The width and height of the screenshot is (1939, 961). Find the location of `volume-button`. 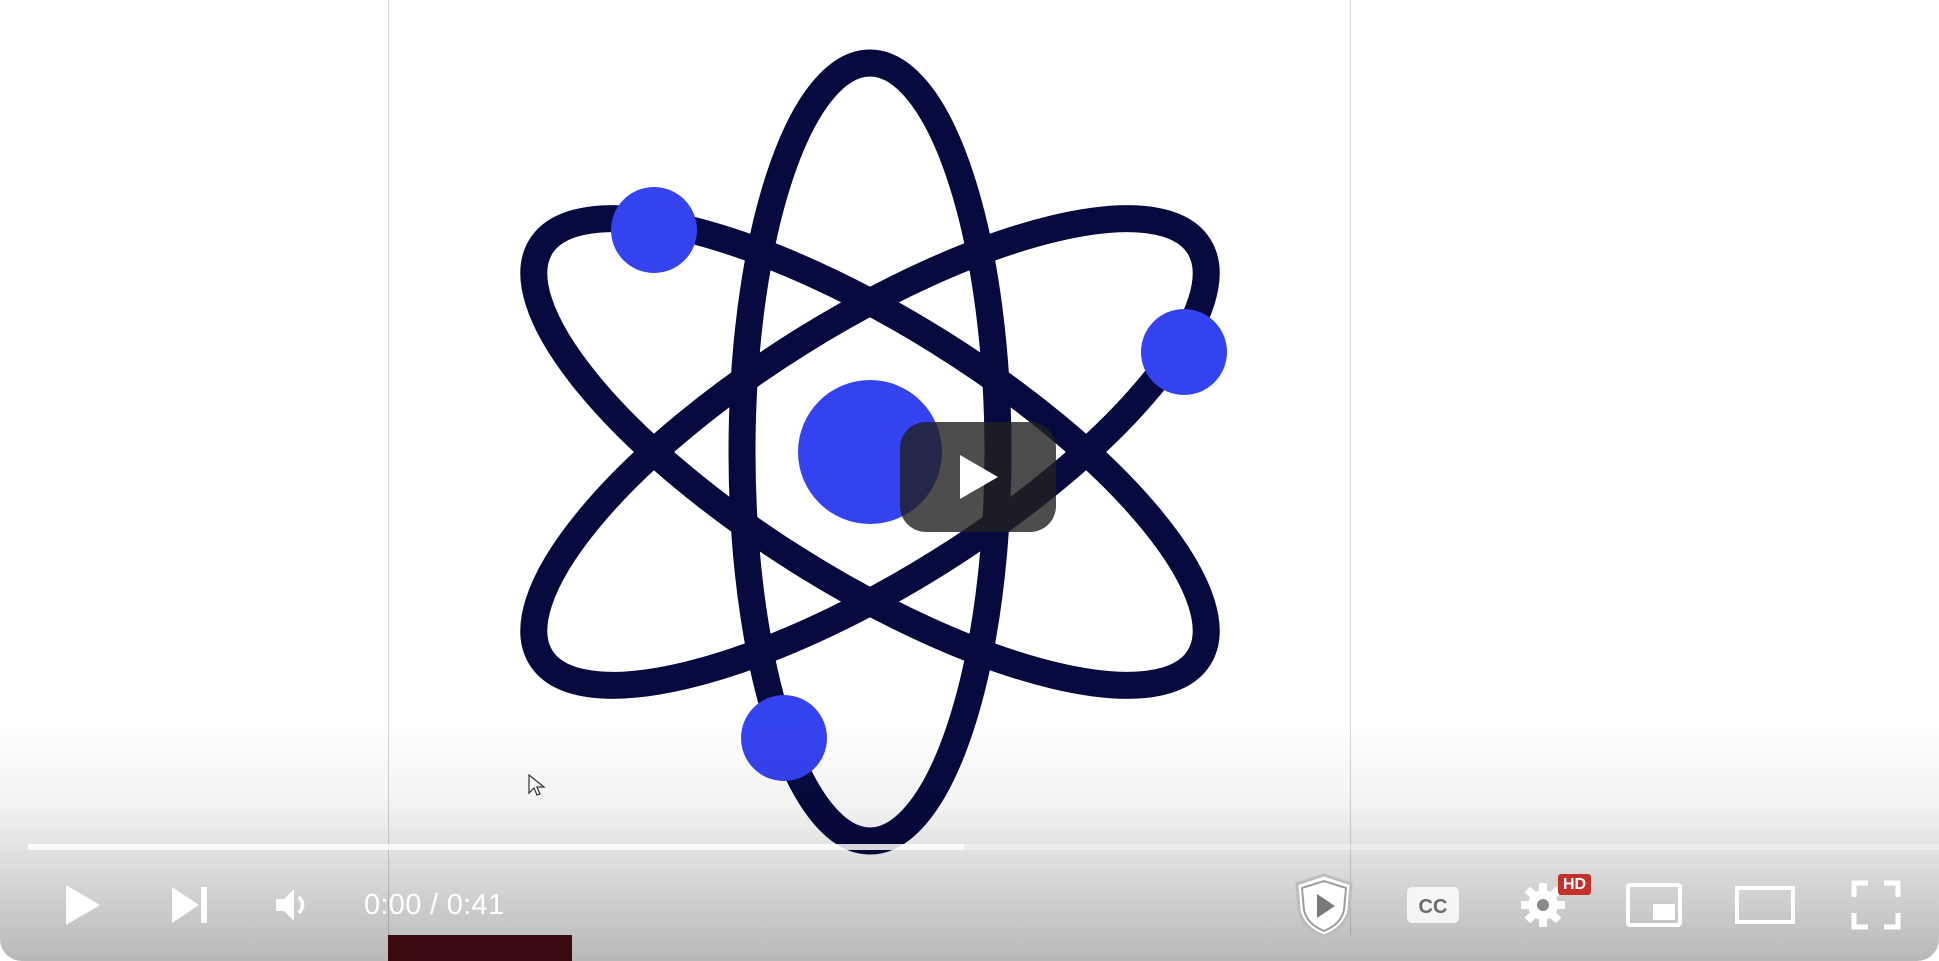

volume-button is located at coordinates (292, 905).